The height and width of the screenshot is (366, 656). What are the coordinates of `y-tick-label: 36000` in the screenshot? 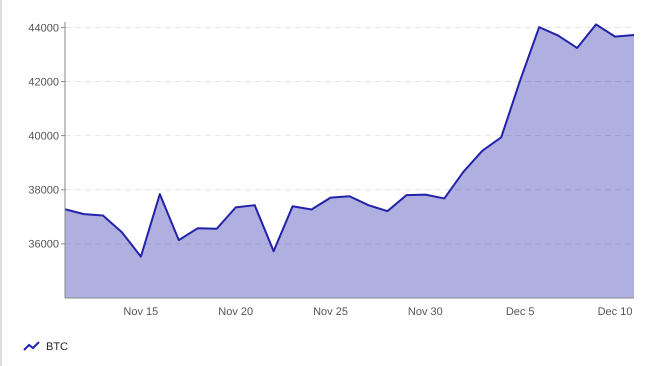 It's located at (43, 244).